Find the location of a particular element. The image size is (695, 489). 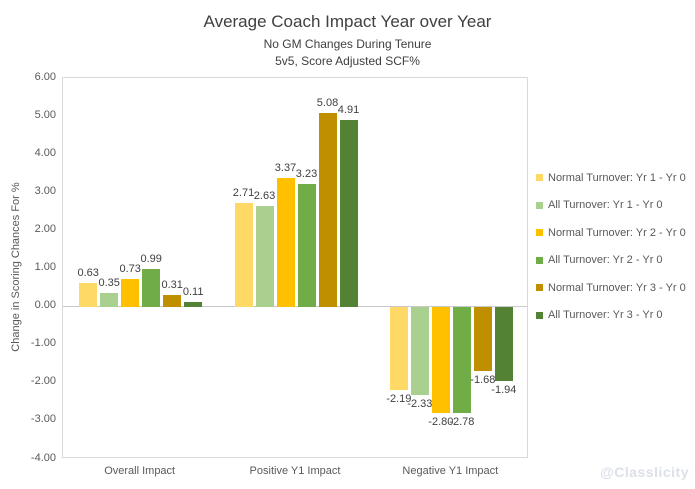

bar-value-label: 0.63 is located at coordinates (88, 272).